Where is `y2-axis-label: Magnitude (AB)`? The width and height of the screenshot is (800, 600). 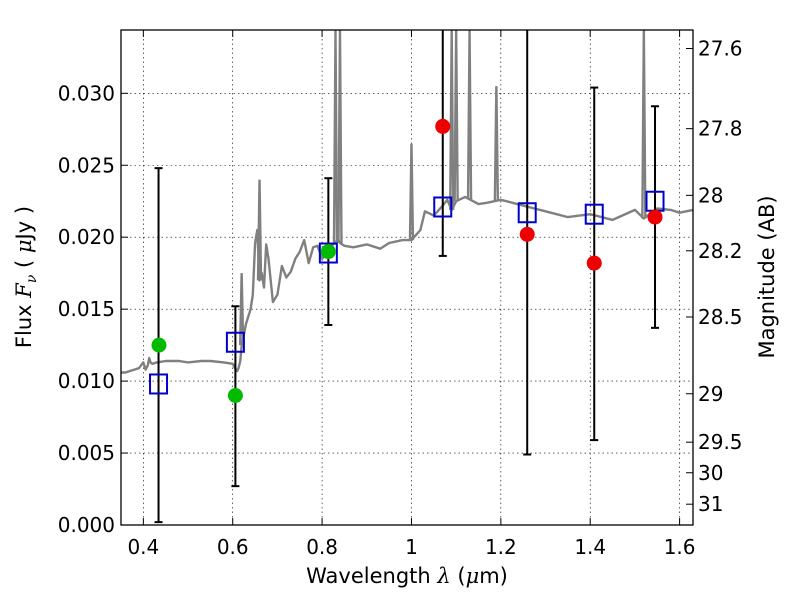 y2-axis-label: Magnitude (AB) is located at coordinates (767, 276).